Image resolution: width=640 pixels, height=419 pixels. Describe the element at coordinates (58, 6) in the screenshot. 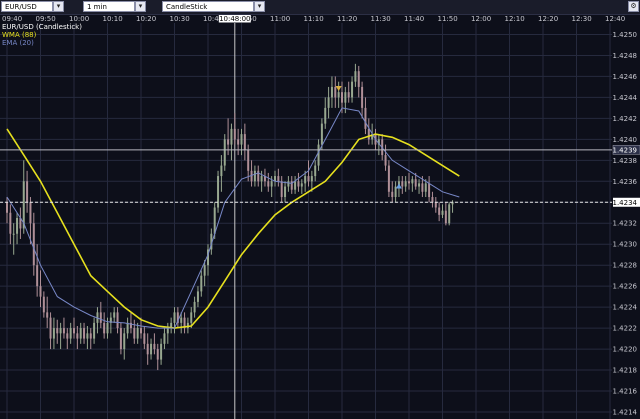

I see `symbol-dropdown-button: ▾` at that location.